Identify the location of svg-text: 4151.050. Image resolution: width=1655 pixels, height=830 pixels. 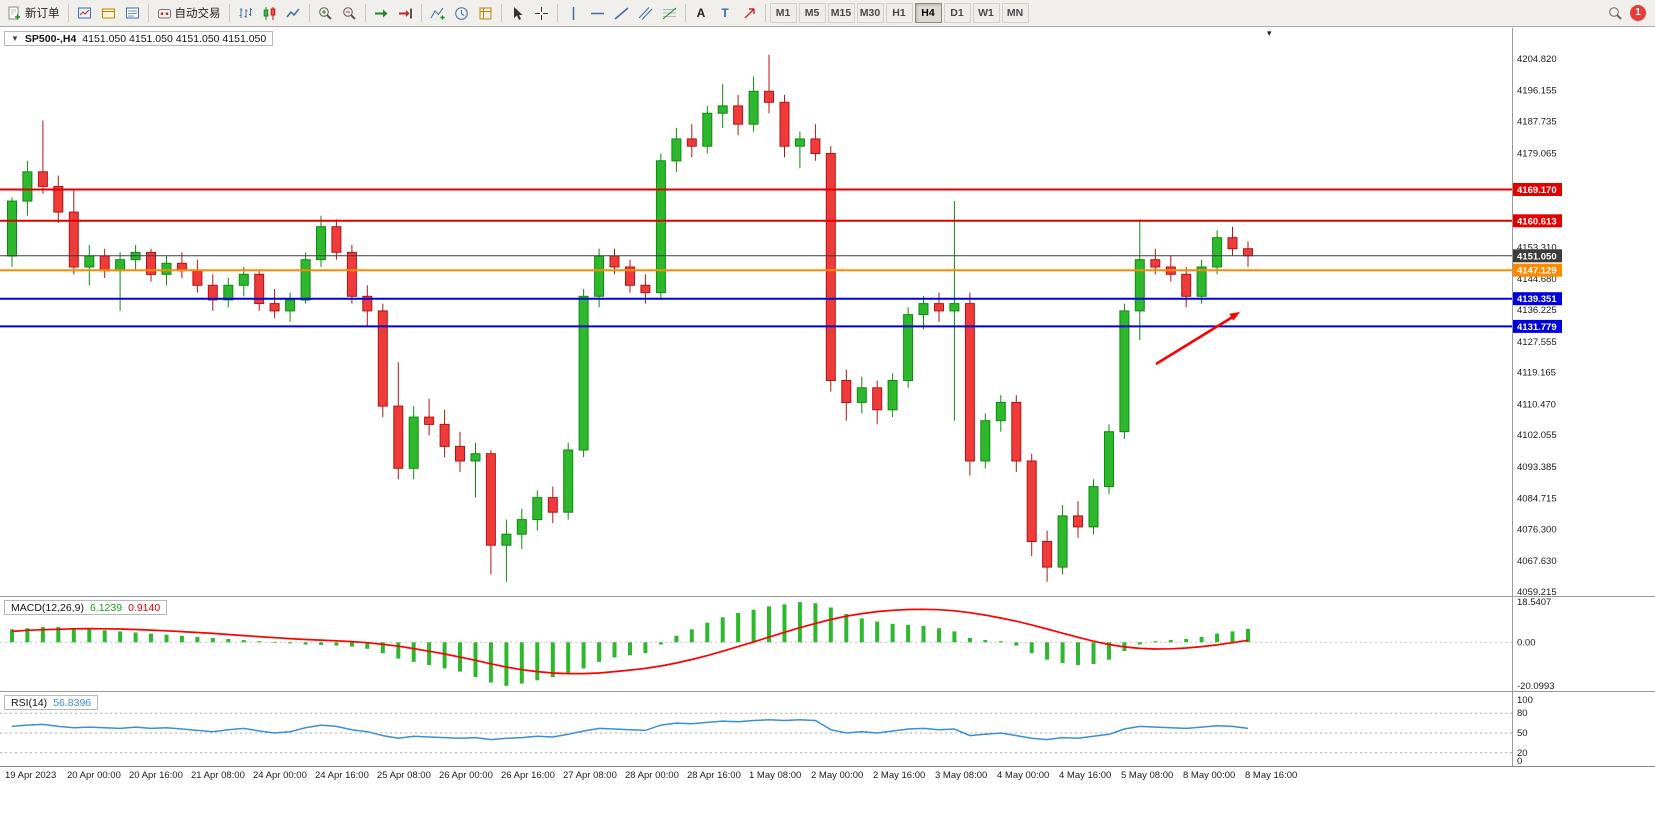
(1537, 256).